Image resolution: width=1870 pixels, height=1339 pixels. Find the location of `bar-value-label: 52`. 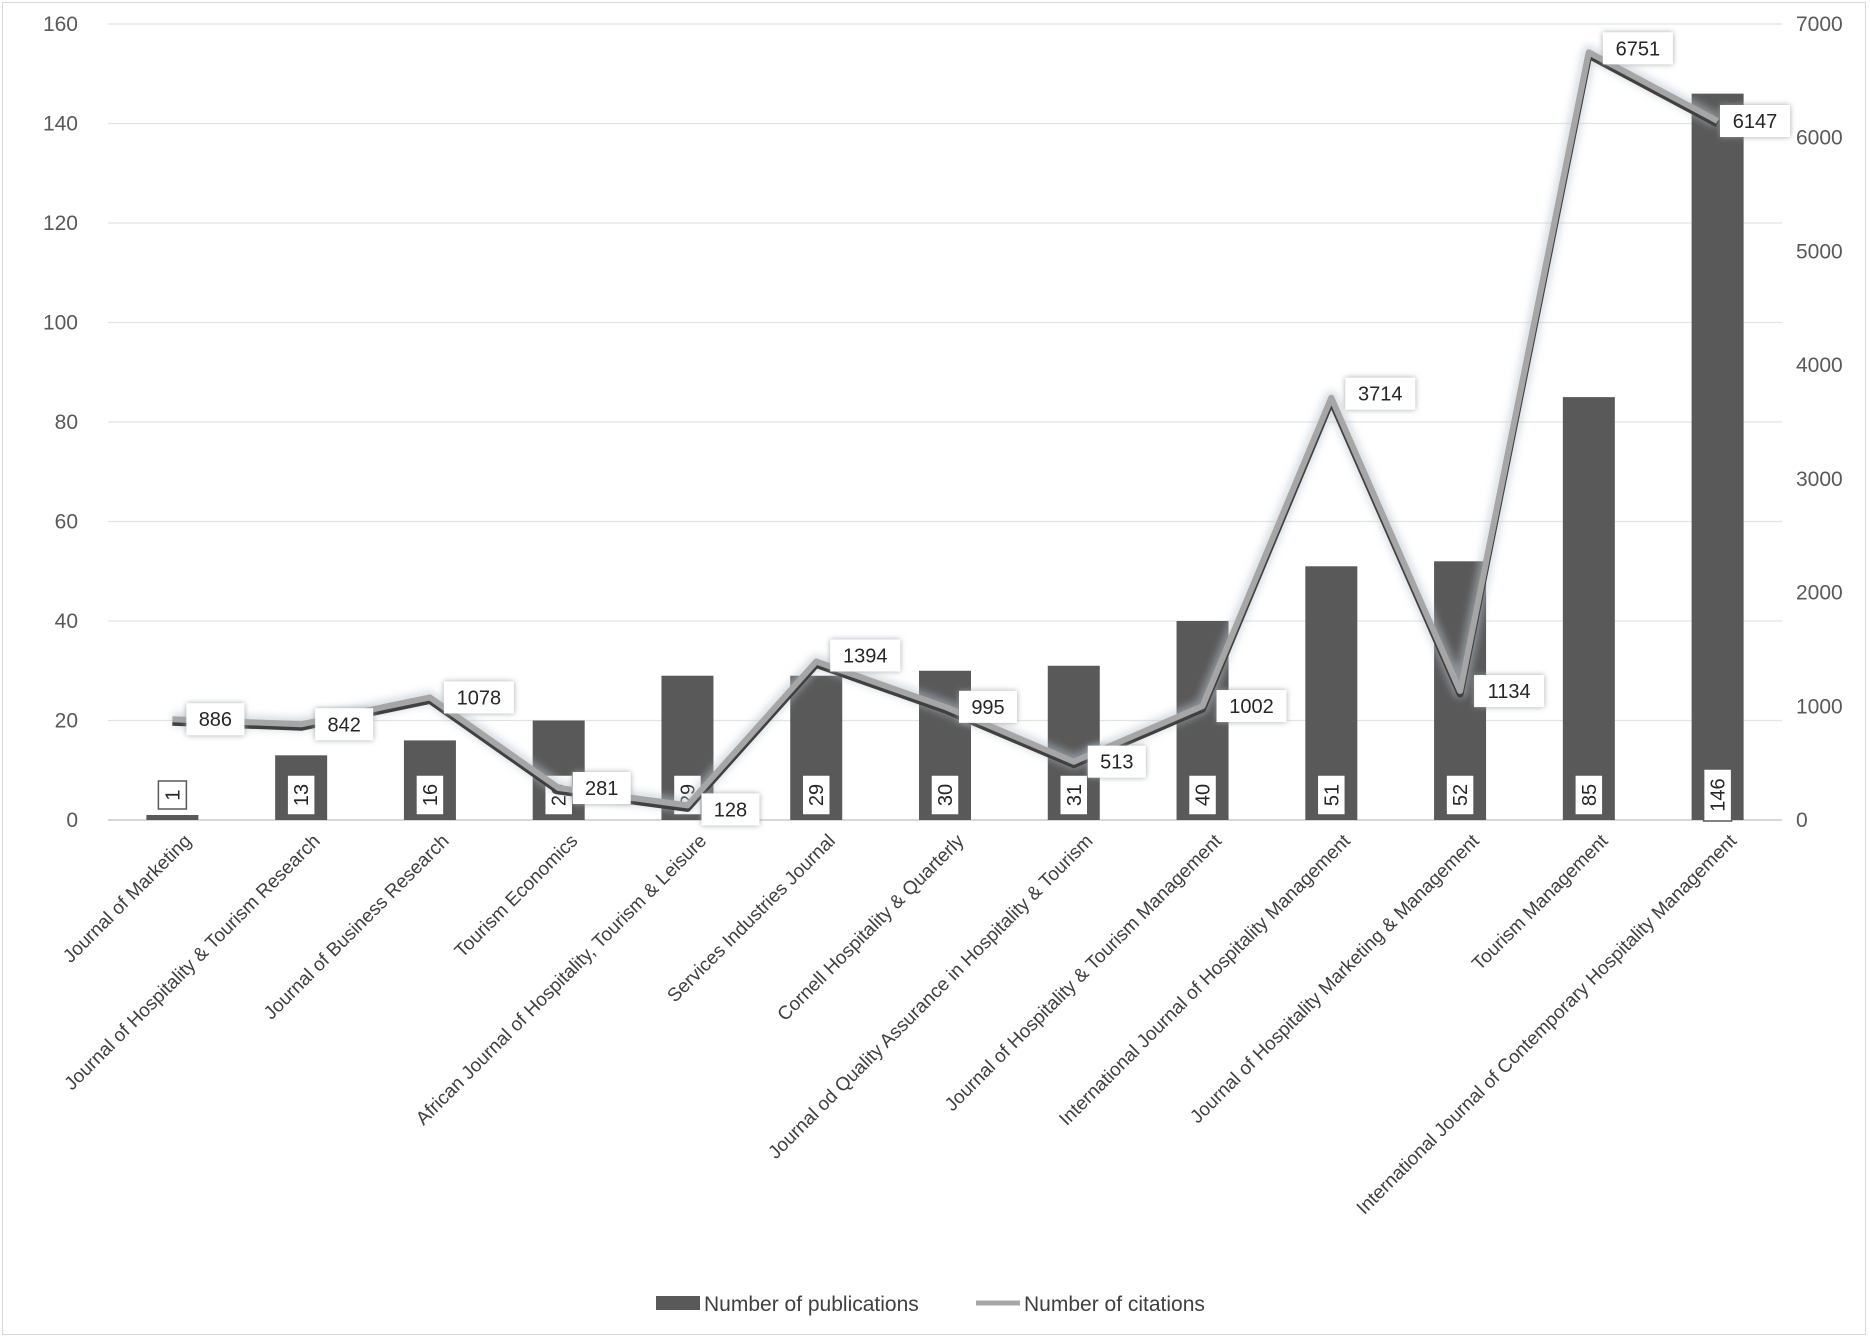

bar-value-label: 52 is located at coordinates (1461, 795).